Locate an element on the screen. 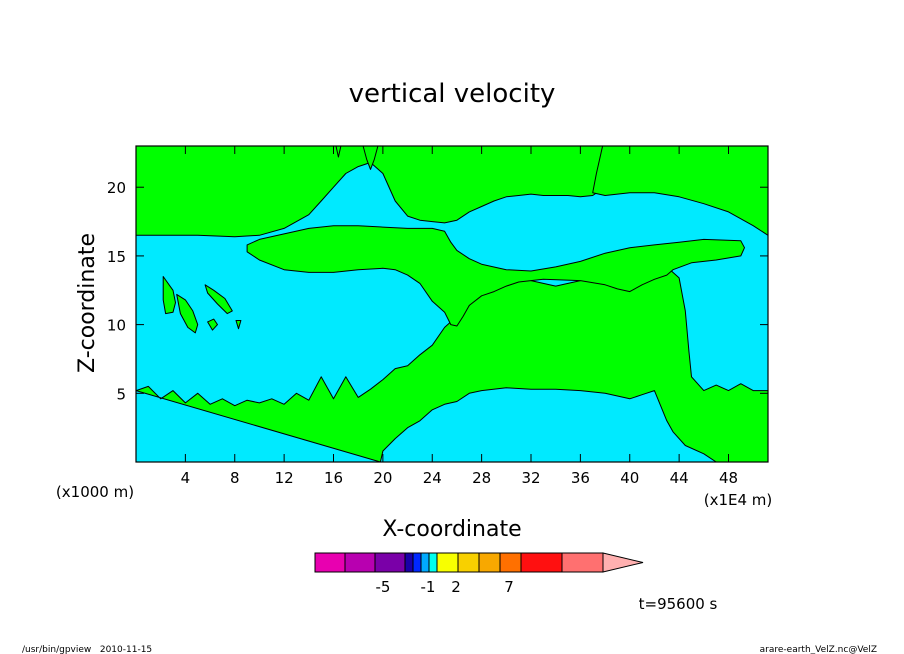  footer-left: /usr/bin/gpview 2010-11-15 is located at coordinates (87, 649).